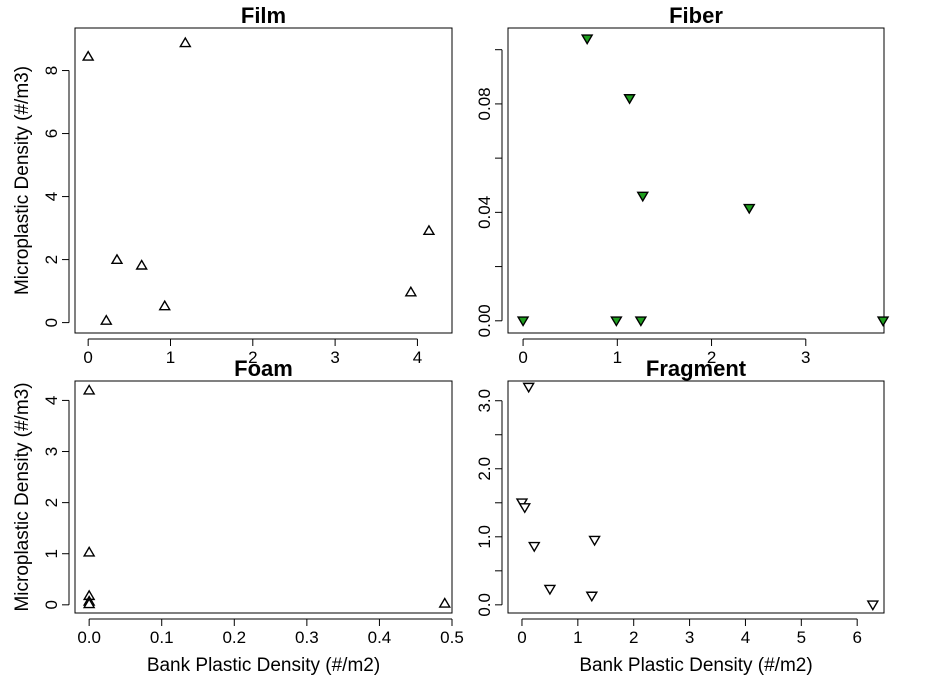  Describe the element at coordinates (51, 133) in the screenshot. I see `y-tick-label: 6` at that location.